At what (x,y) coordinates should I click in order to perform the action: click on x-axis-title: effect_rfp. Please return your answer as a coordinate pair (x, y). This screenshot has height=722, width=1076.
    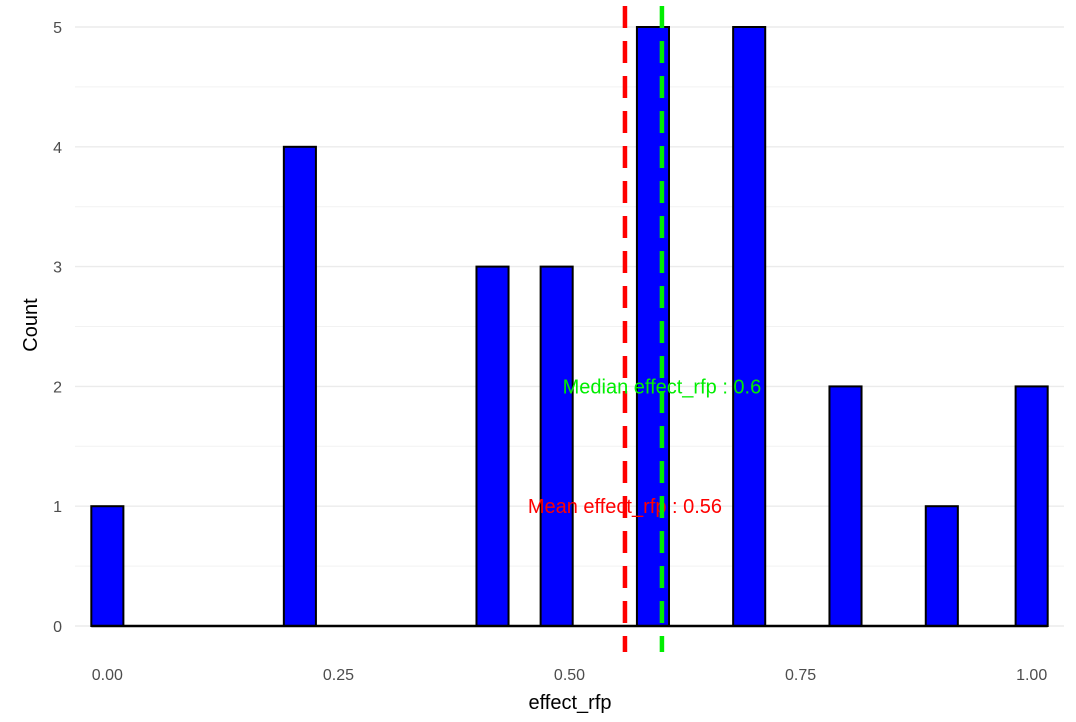
    Looking at the image, I should click on (569, 703).